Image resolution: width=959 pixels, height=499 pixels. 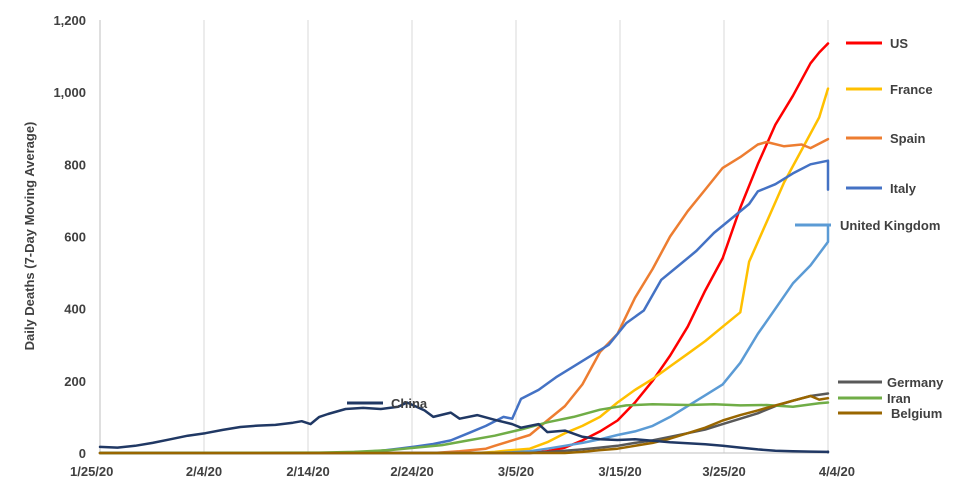 What do you see at coordinates (916, 413) in the screenshot?
I see `legend-label-belgium: Belgium` at bounding box center [916, 413].